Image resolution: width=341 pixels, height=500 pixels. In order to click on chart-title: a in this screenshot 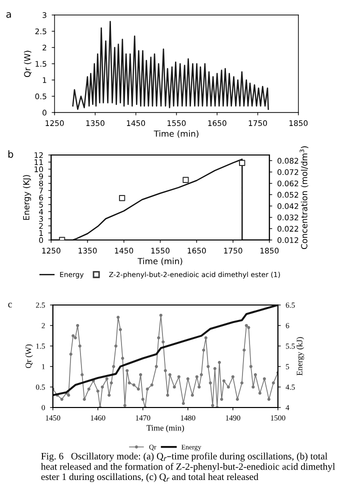, I will do `click(8, 15)`.